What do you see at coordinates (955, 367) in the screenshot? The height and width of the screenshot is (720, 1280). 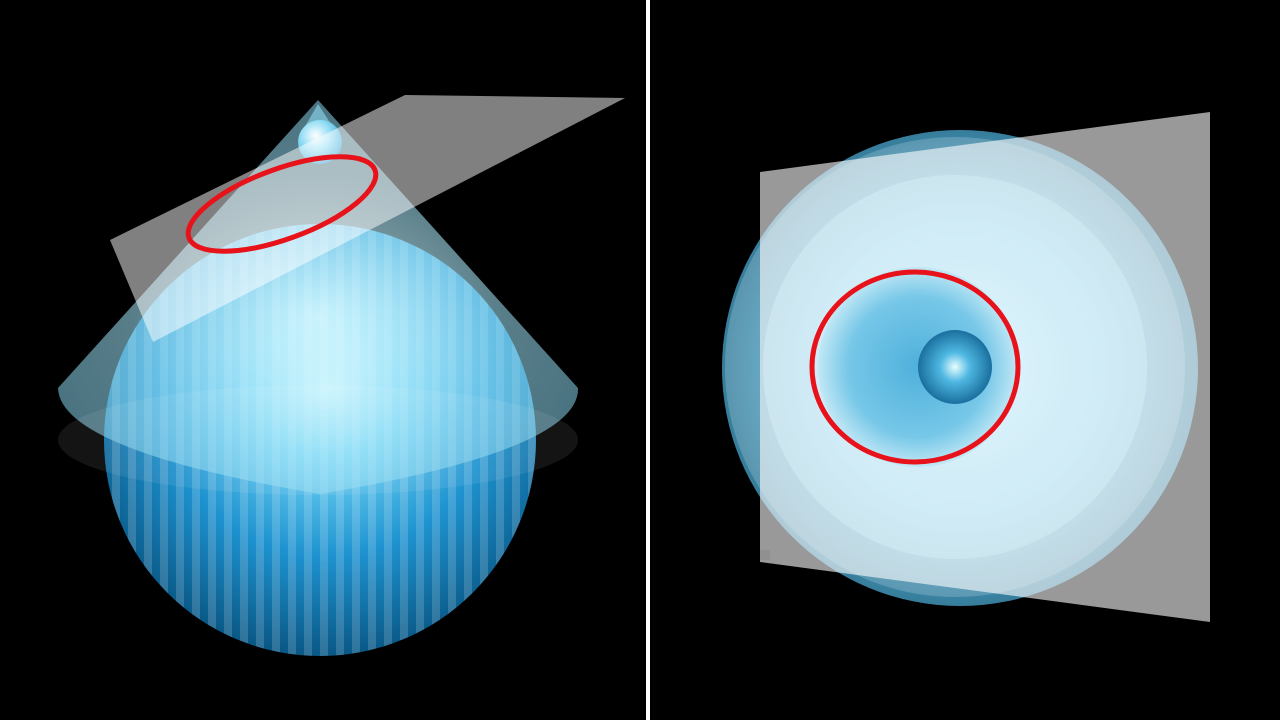 I see `apex-knob` at bounding box center [955, 367].